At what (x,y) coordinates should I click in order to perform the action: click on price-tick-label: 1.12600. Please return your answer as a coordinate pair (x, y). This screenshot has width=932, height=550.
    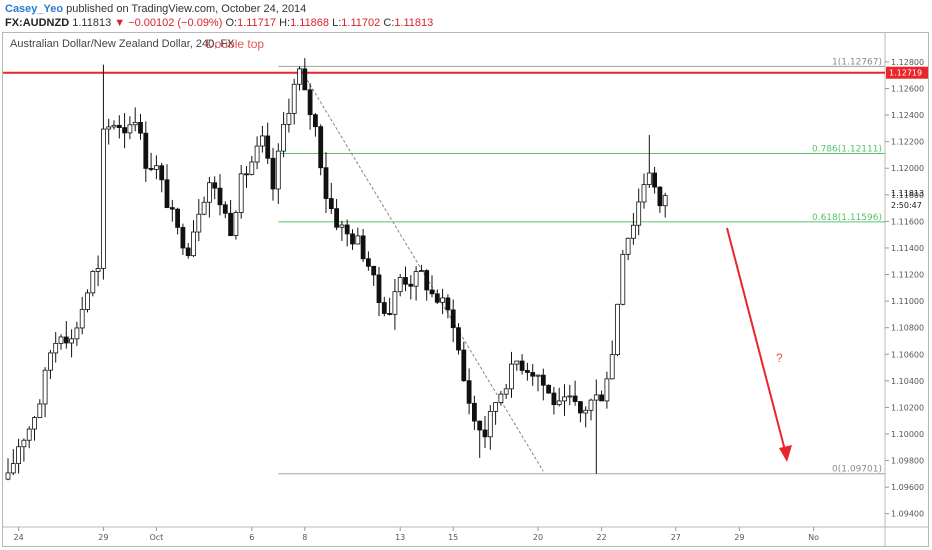
    Looking at the image, I should click on (907, 89).